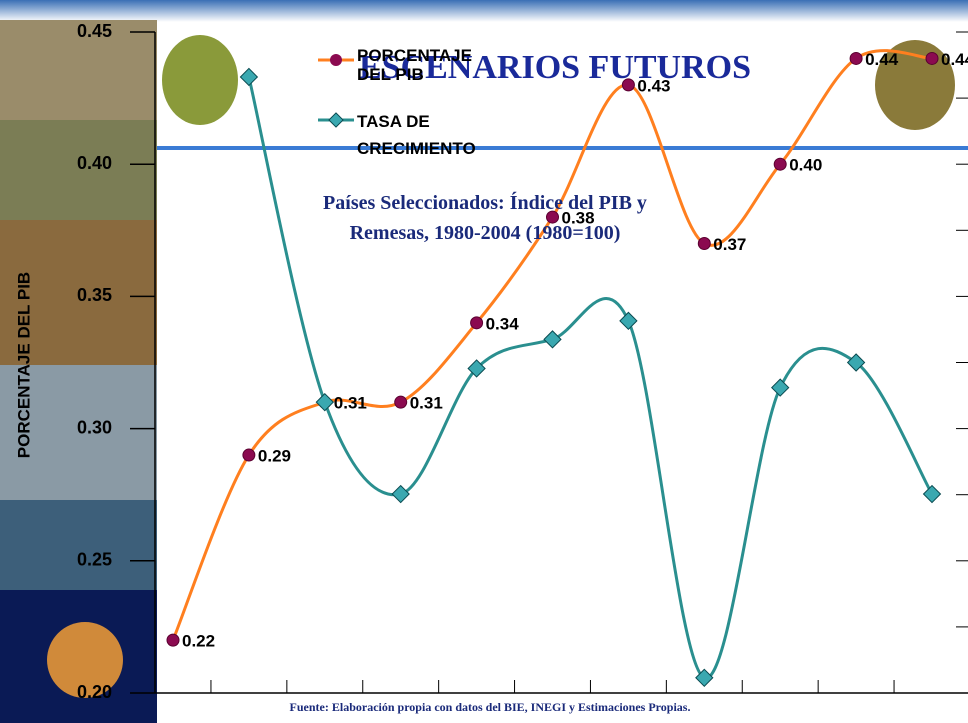 Image resolution: width=968 pixels, height=723 pixels. Describe the element at coordinates (23, 365) in the screenshot. I see `y-axis-label: PORCENTAJE DEL PIB` at that location.